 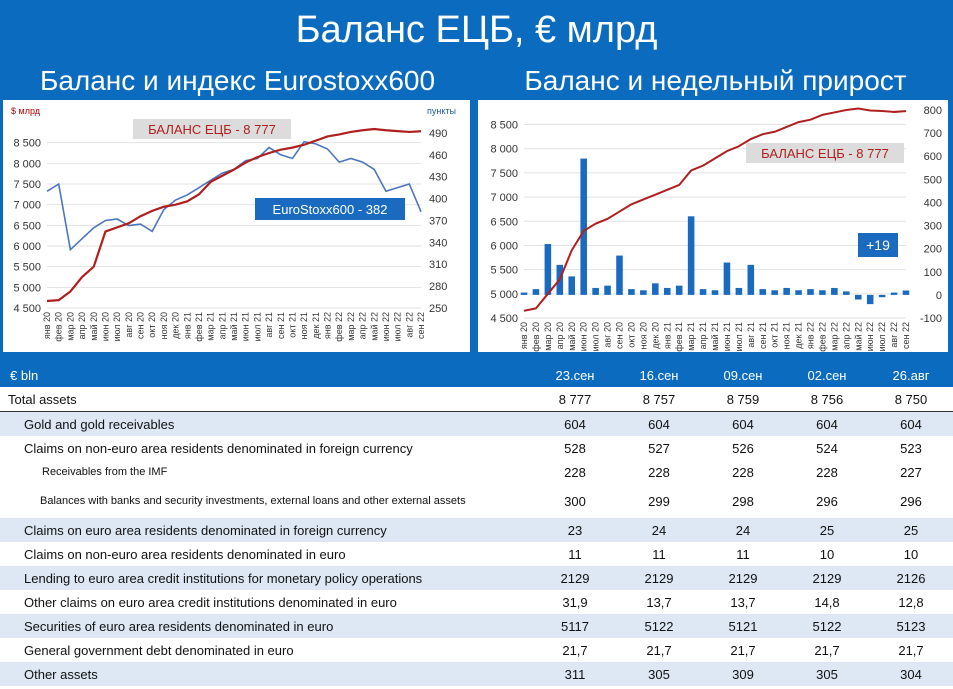 What do you see at coordinates (743, 602) in the screenshot?
I see `row-value: 13,7` at bounding box center [743, 602].